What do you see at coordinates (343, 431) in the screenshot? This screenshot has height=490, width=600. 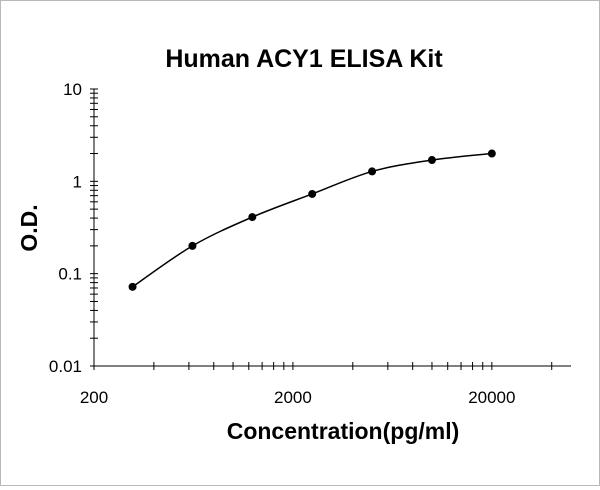 I see `x-axis-label: Concentration(pg/ml)` at bounding box center [343, 431].